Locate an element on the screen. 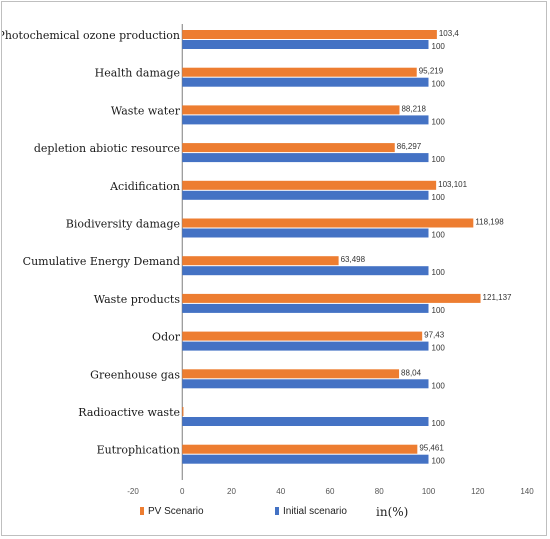 The width and height of the screenshot is (550, 539). pv-data-label: 63,498 is located at coordinates (353, 259).